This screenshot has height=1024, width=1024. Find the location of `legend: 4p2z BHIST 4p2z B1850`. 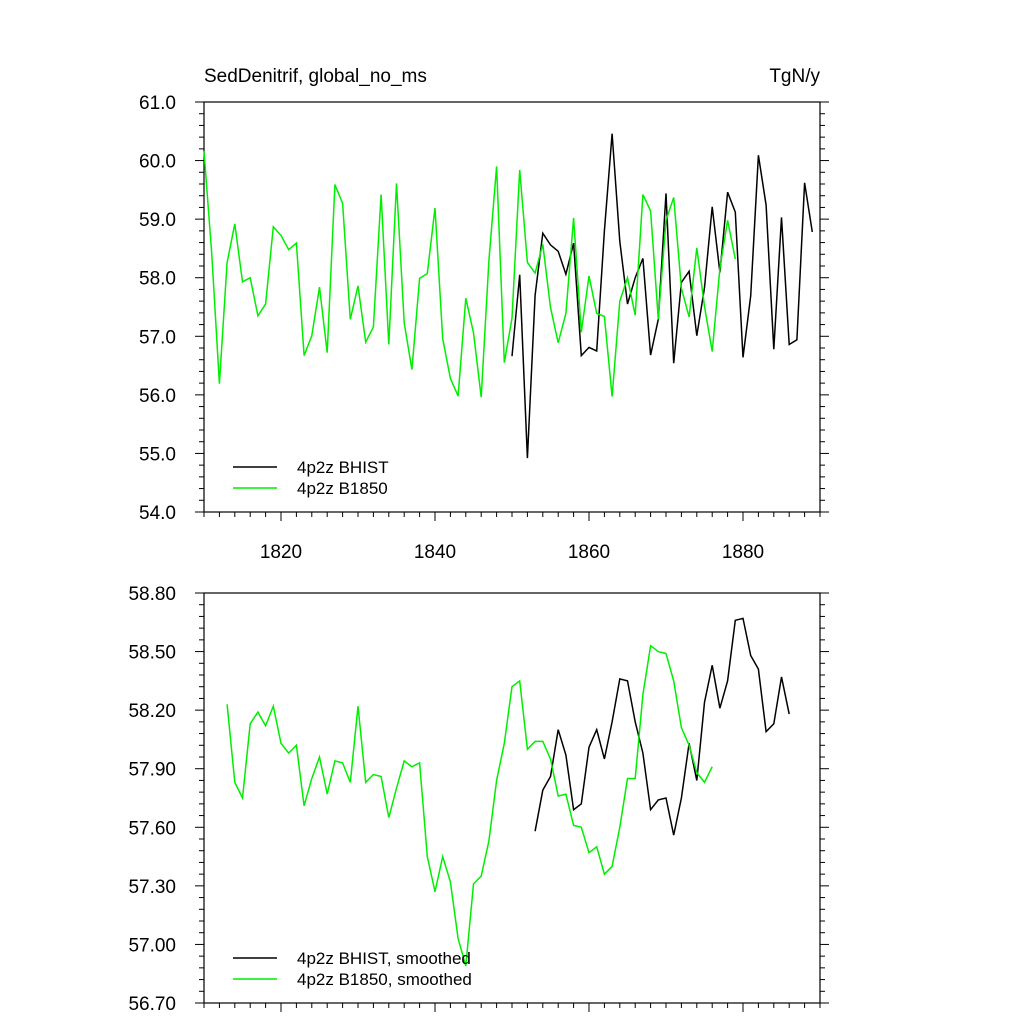

legend: 4p2z BHIST 4p2z B1850 is located at coordinates (311, 478).